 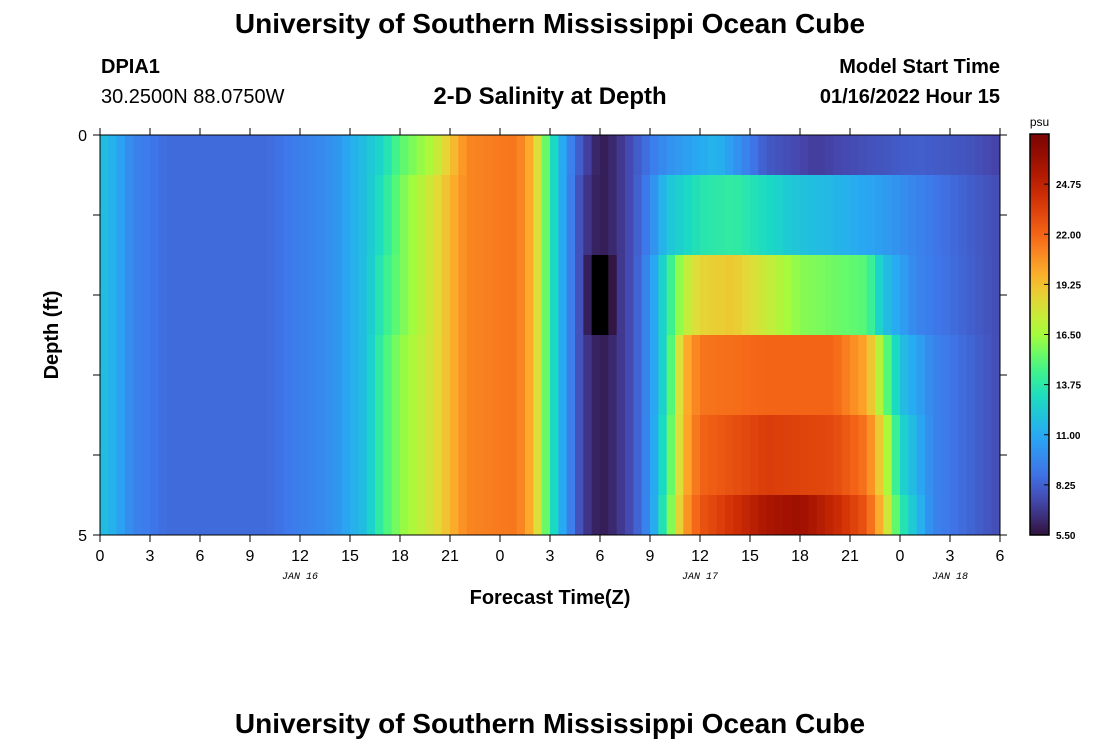 I want to click on date-label: JAN 18, so click(x=950, y=577).